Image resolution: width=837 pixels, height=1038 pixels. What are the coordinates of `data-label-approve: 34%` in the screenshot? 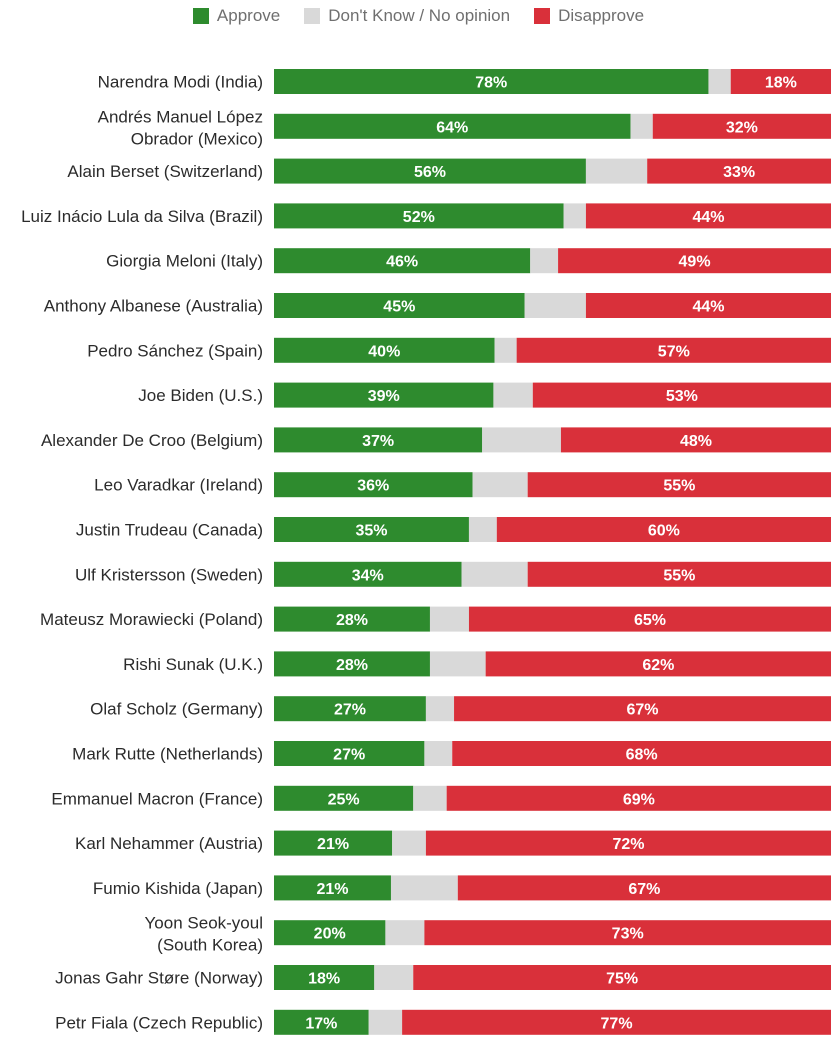 It's located at (368, 575).